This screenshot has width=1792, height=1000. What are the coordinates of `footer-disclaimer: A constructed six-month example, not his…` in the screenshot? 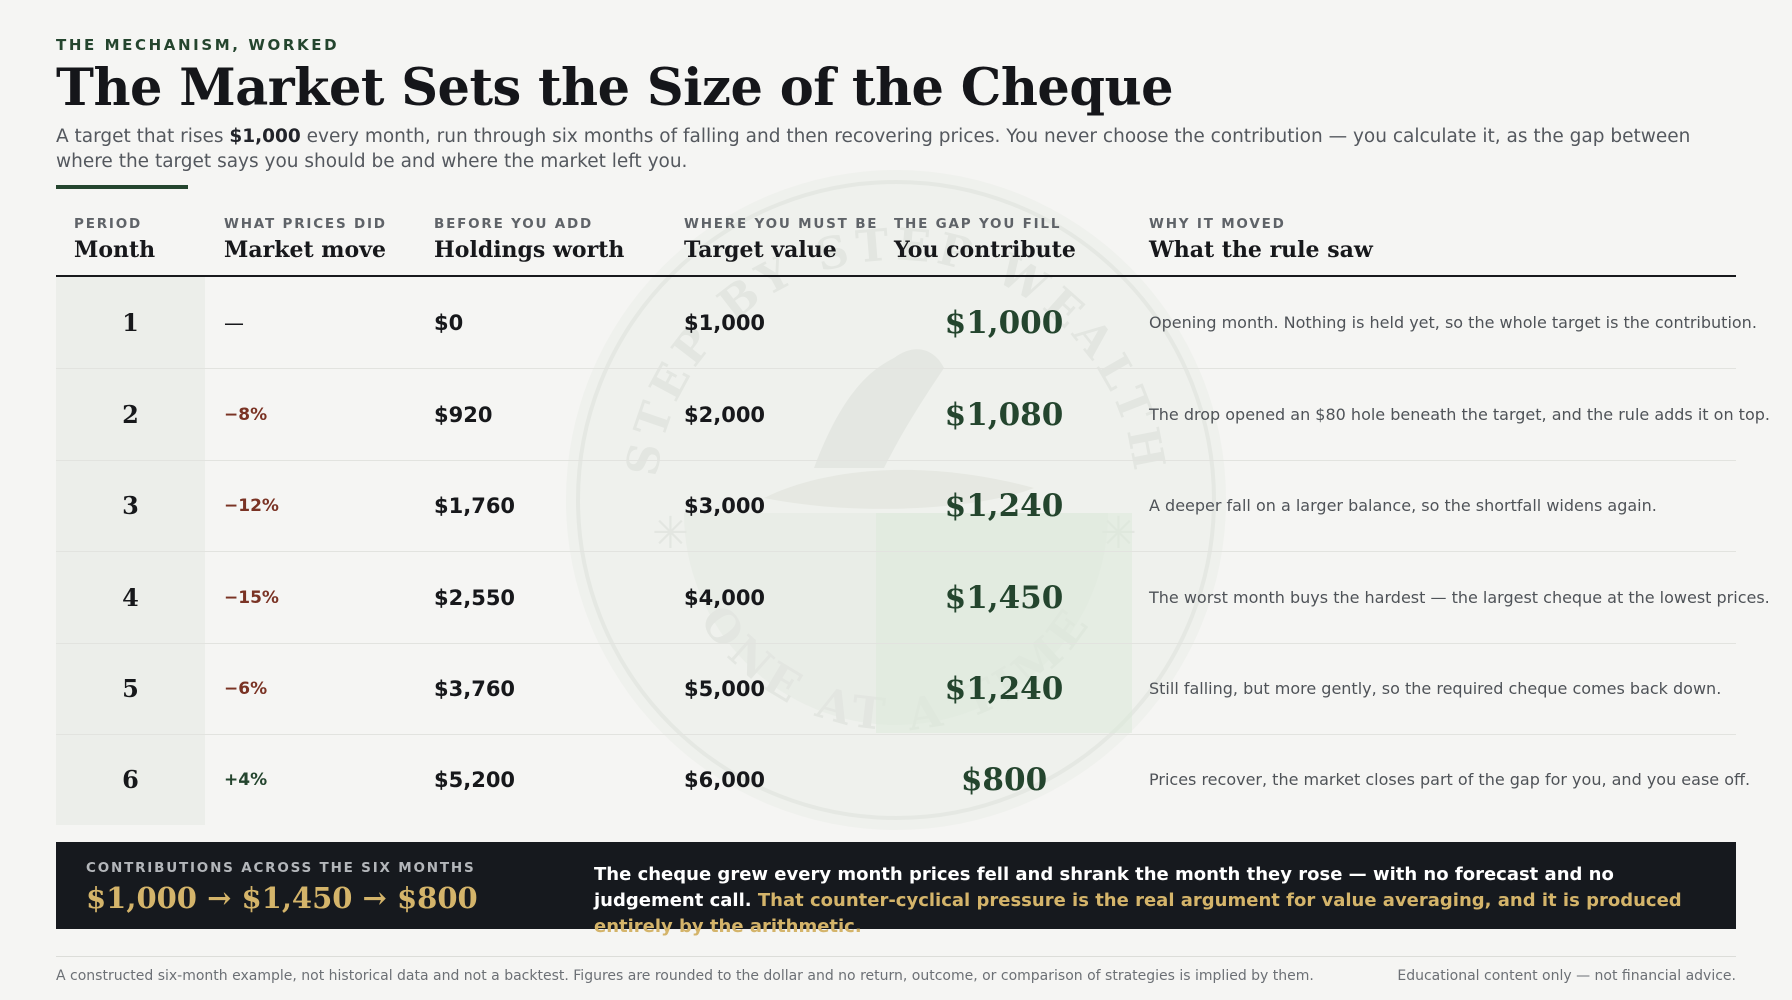 It's located at (685, 976).